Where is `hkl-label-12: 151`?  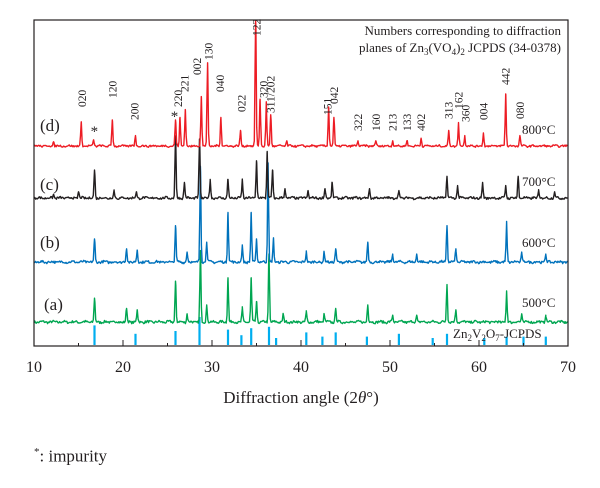 hkl-label-12: 151 is located at coordinates (329, 107).